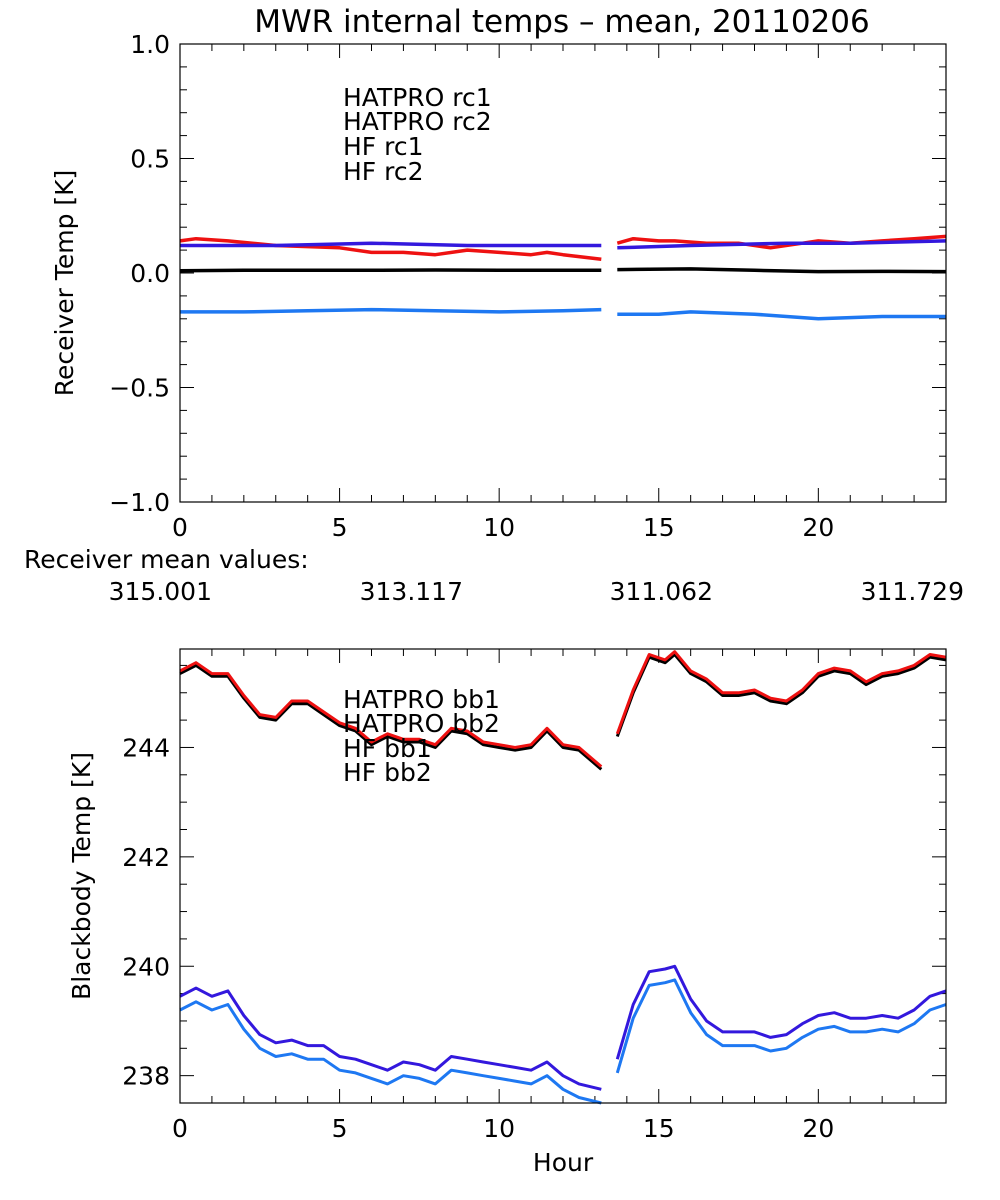  I want to click on blackbody-legend: HATPRO bb1 HATPRO bb2 HF bb1 HF bb2, so click(421, 736).